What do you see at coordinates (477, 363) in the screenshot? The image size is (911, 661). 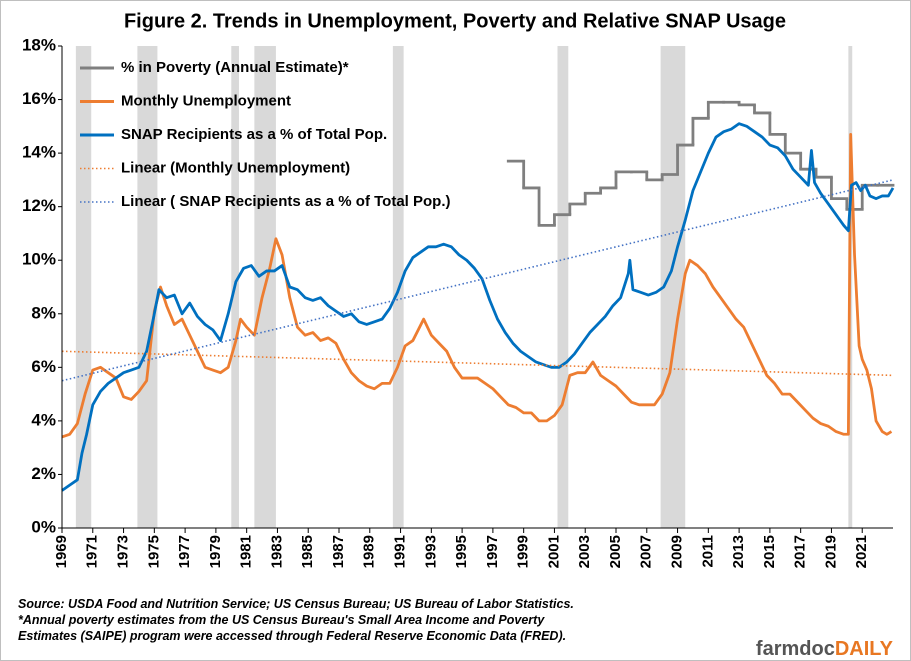 I see `trend-line` at bounding box center [477, 363].